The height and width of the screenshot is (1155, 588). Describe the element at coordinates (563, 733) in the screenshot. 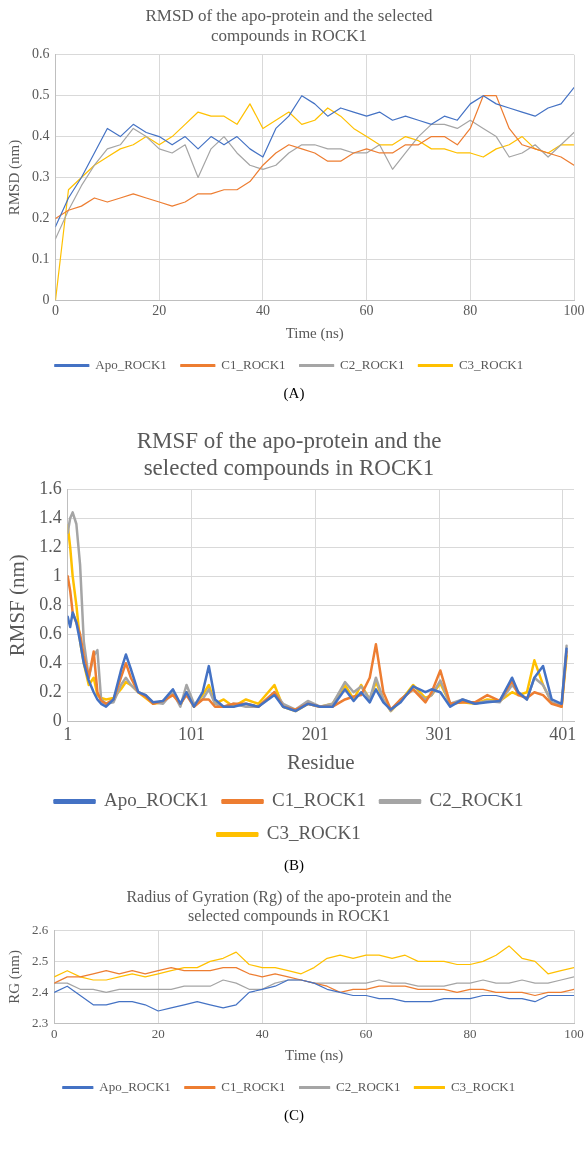

I see `x-tick-label: 401` at that location.